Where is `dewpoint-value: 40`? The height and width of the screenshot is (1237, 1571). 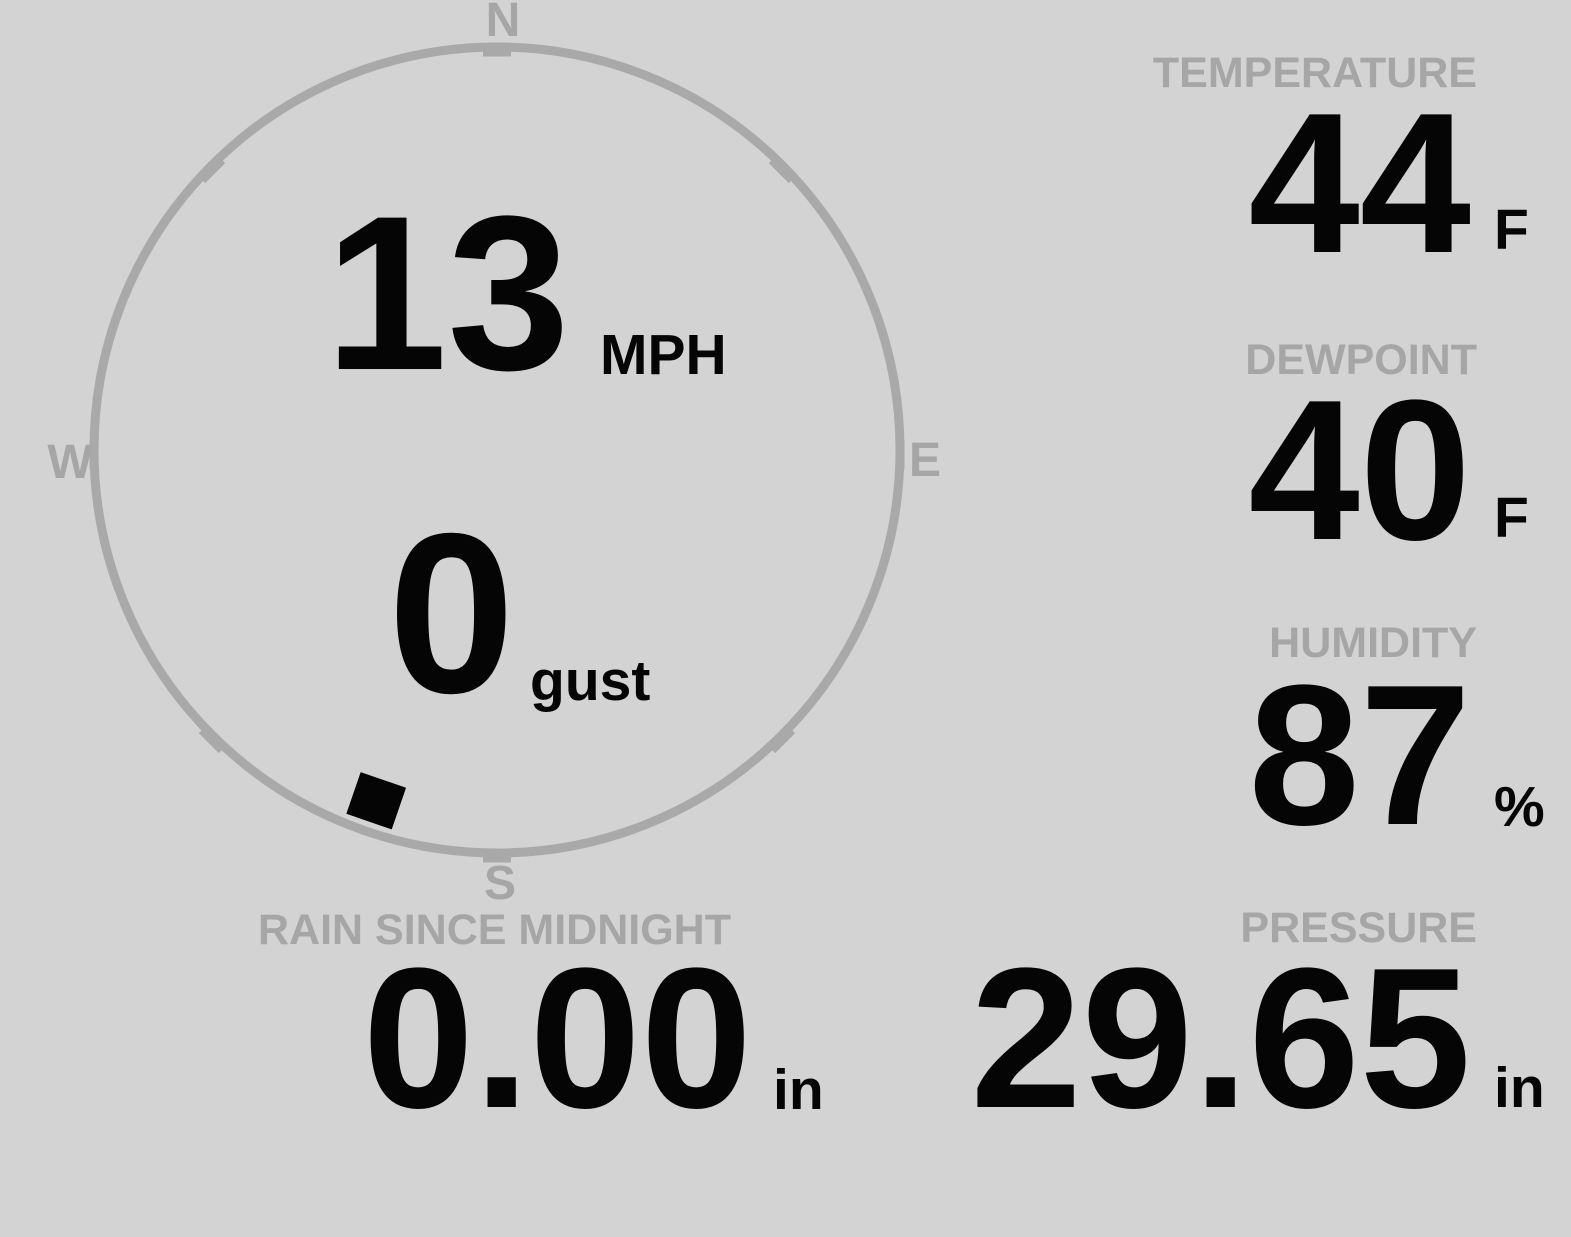 dewpoint-value: 40 is located at coordinates (1359, 470).